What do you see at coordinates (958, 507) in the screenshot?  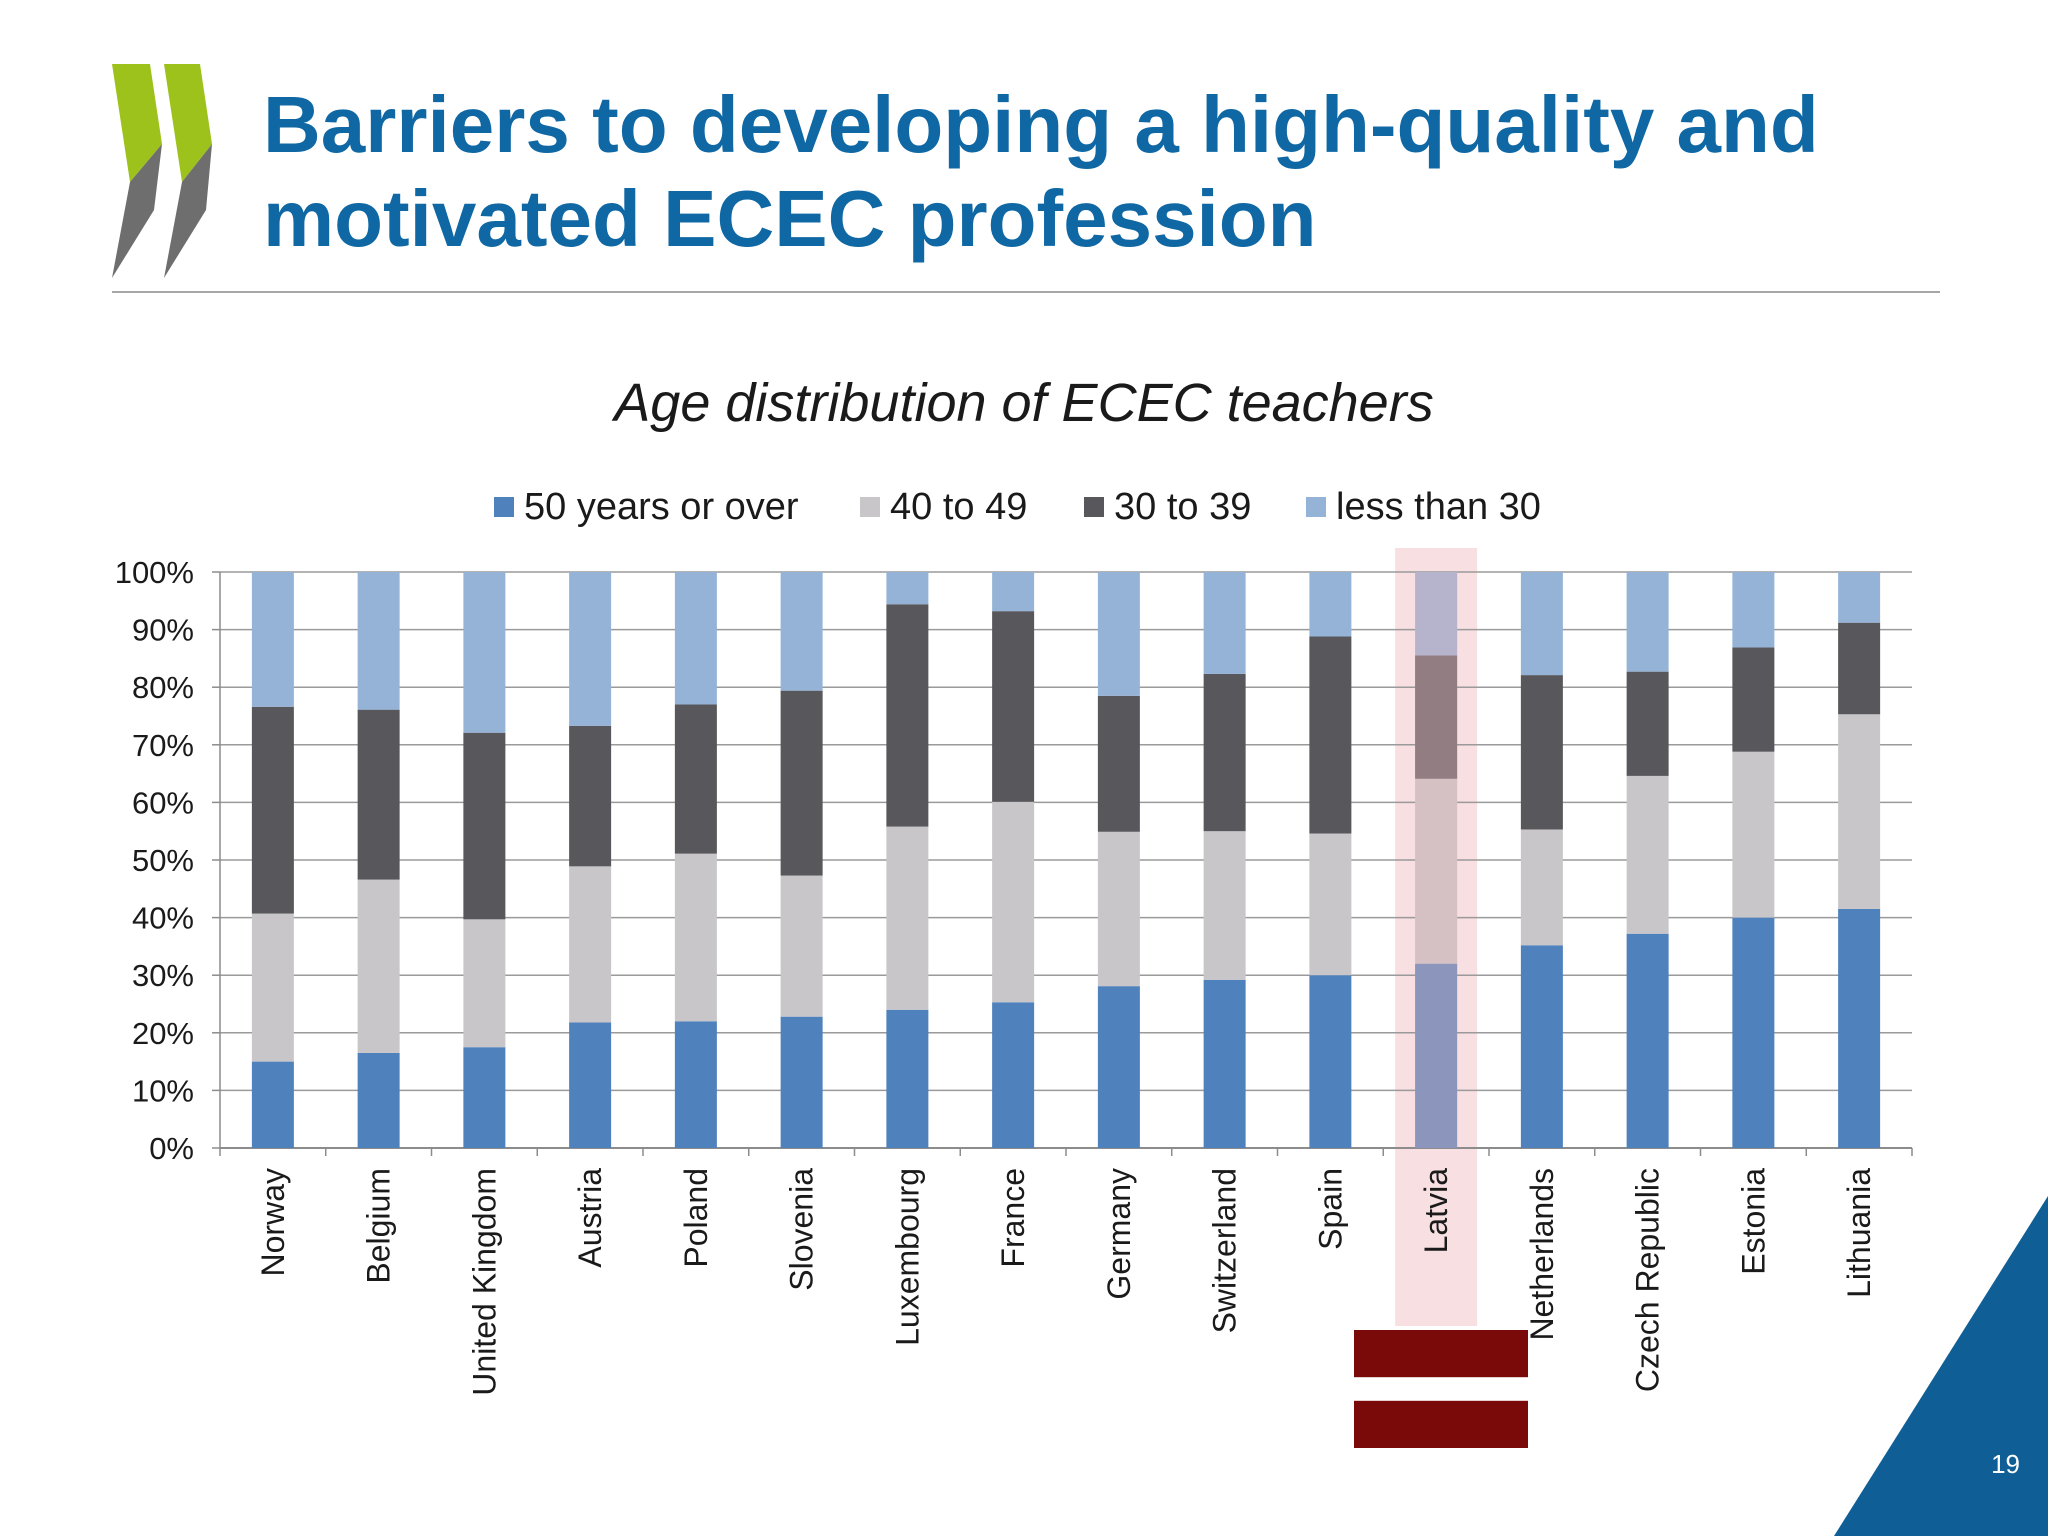 I see `legend-label: 40 to 49` at bounding box center [958, 507].